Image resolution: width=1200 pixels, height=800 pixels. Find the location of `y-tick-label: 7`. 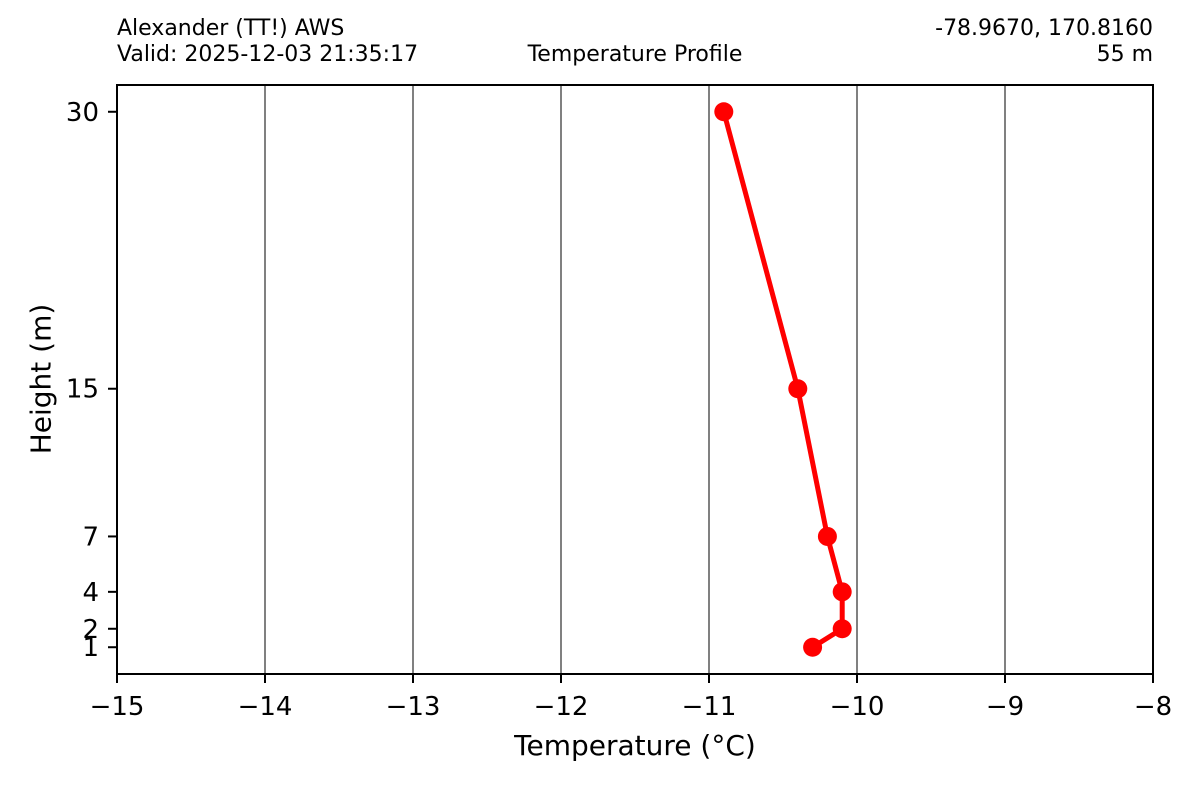

y-tick-label: 7 is located at coordinates (90, 537).